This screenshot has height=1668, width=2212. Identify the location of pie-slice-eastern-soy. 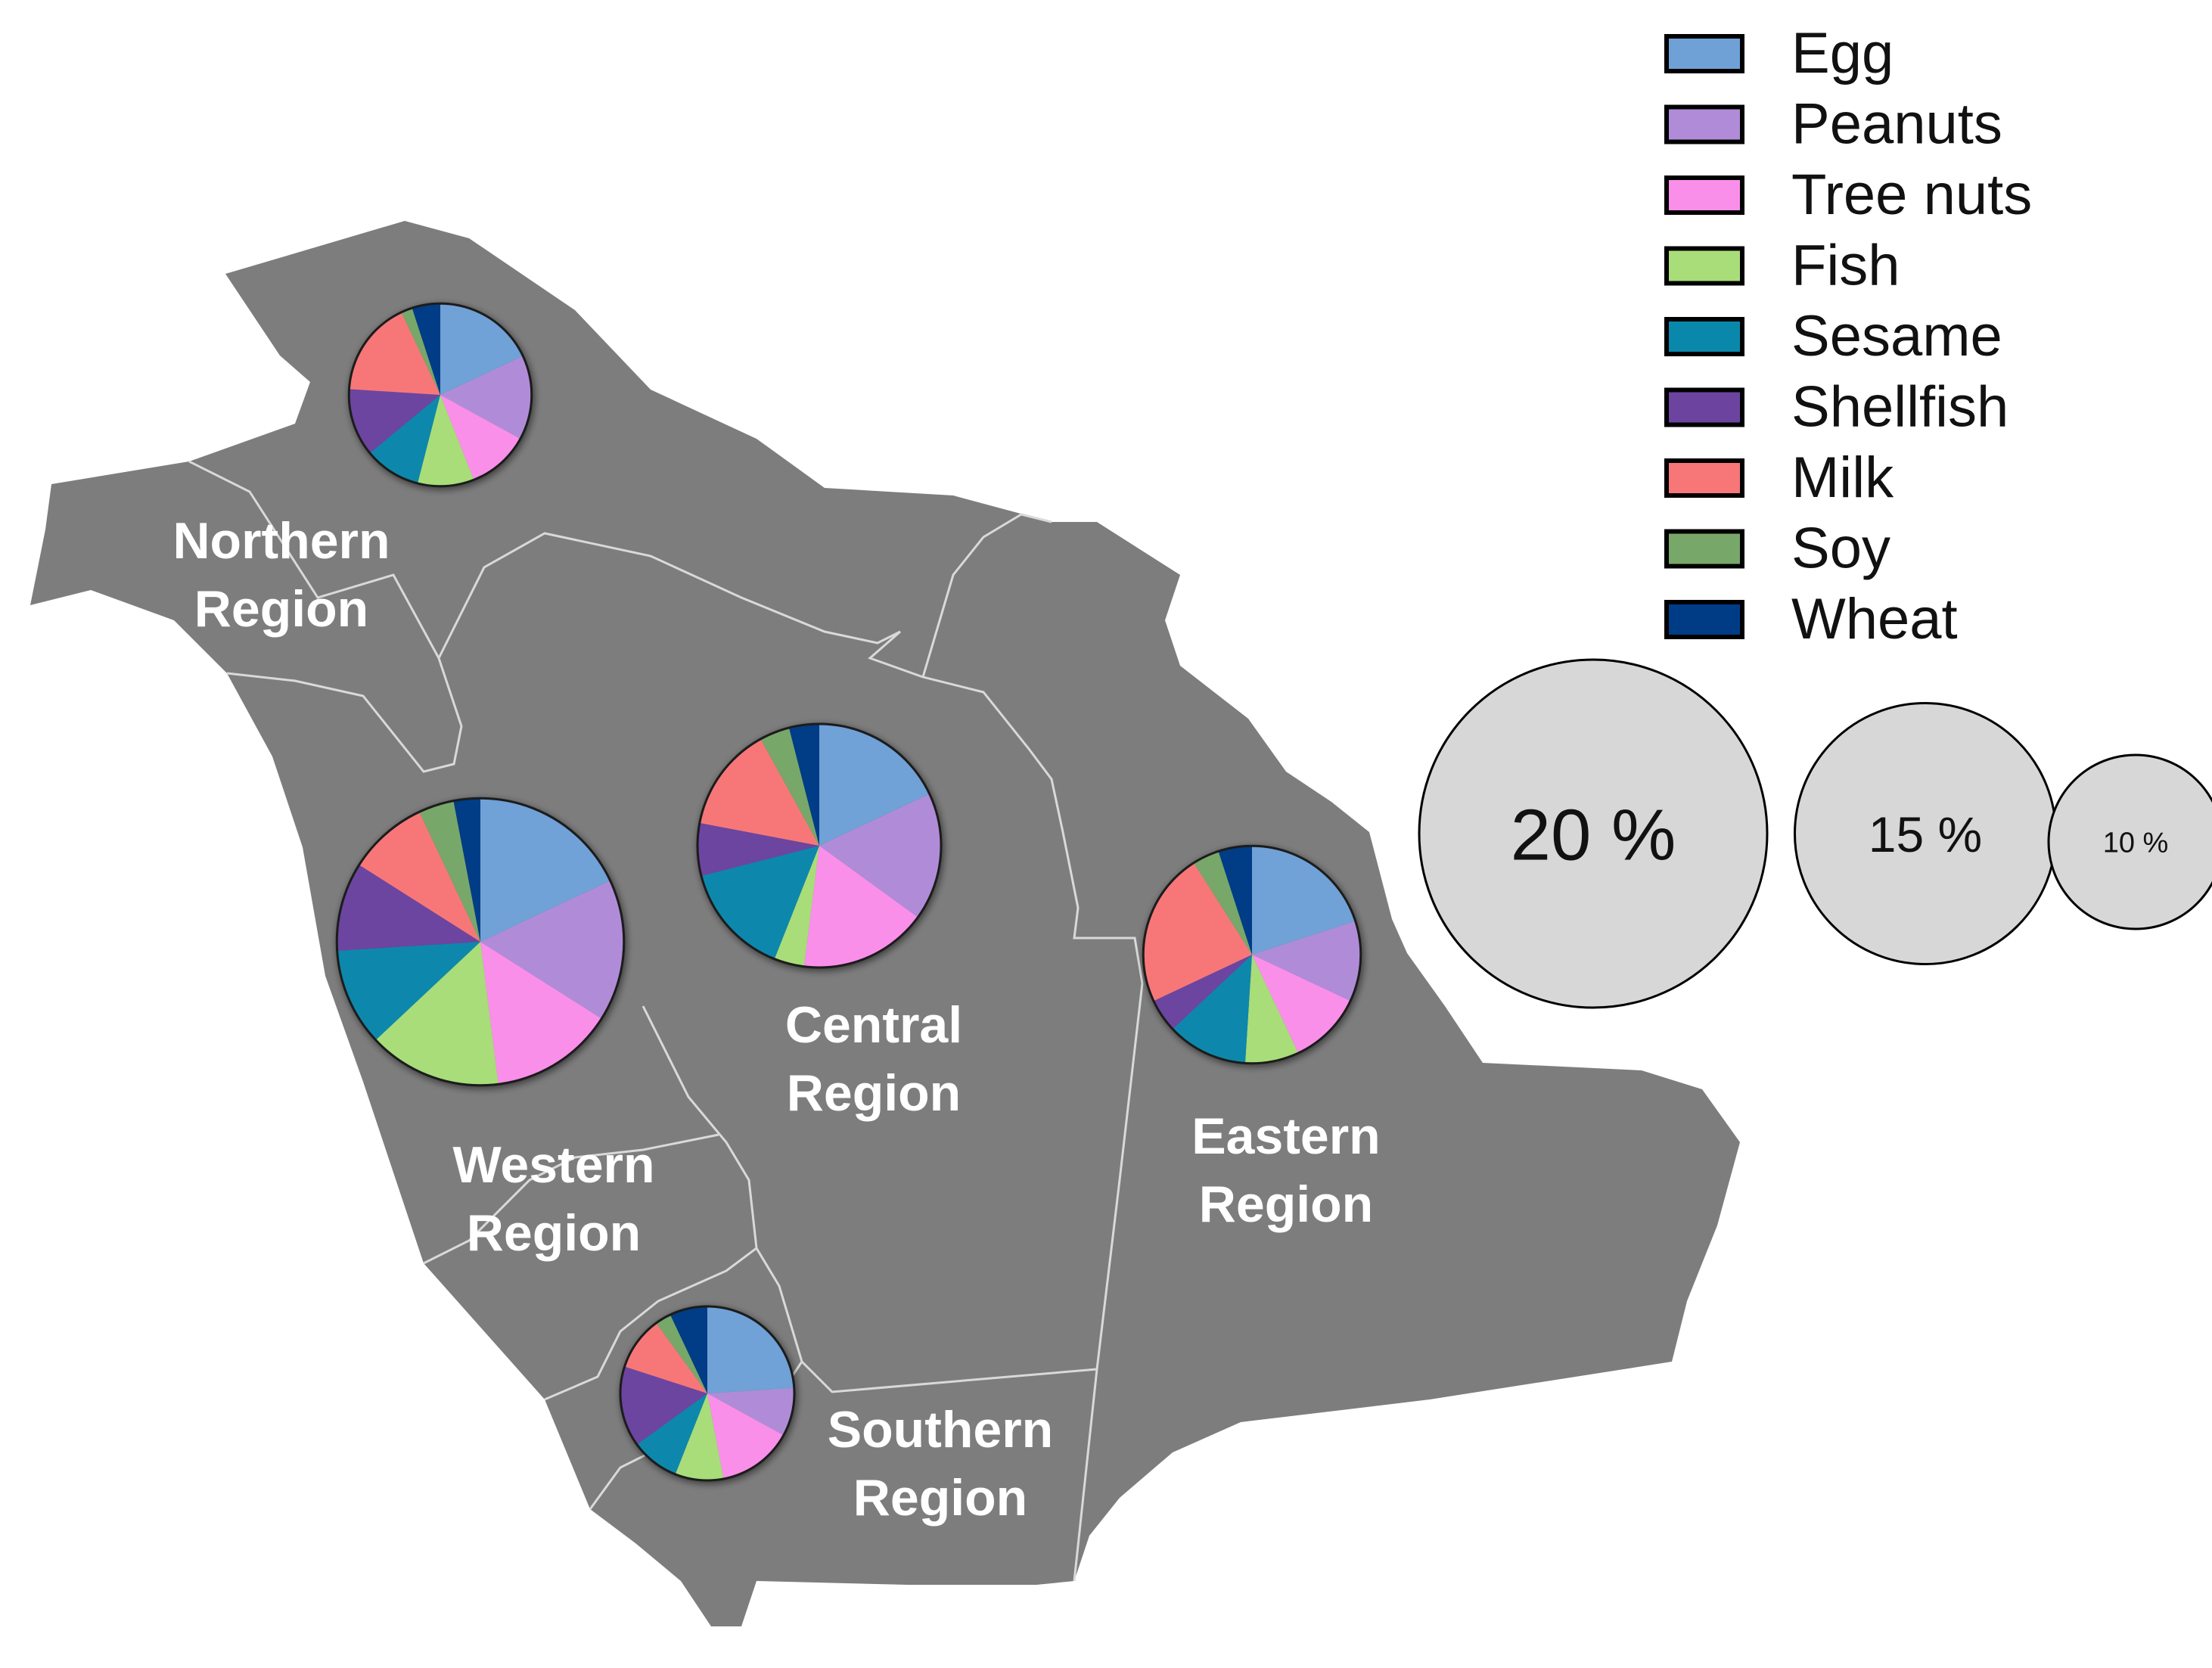
(1222, 903).